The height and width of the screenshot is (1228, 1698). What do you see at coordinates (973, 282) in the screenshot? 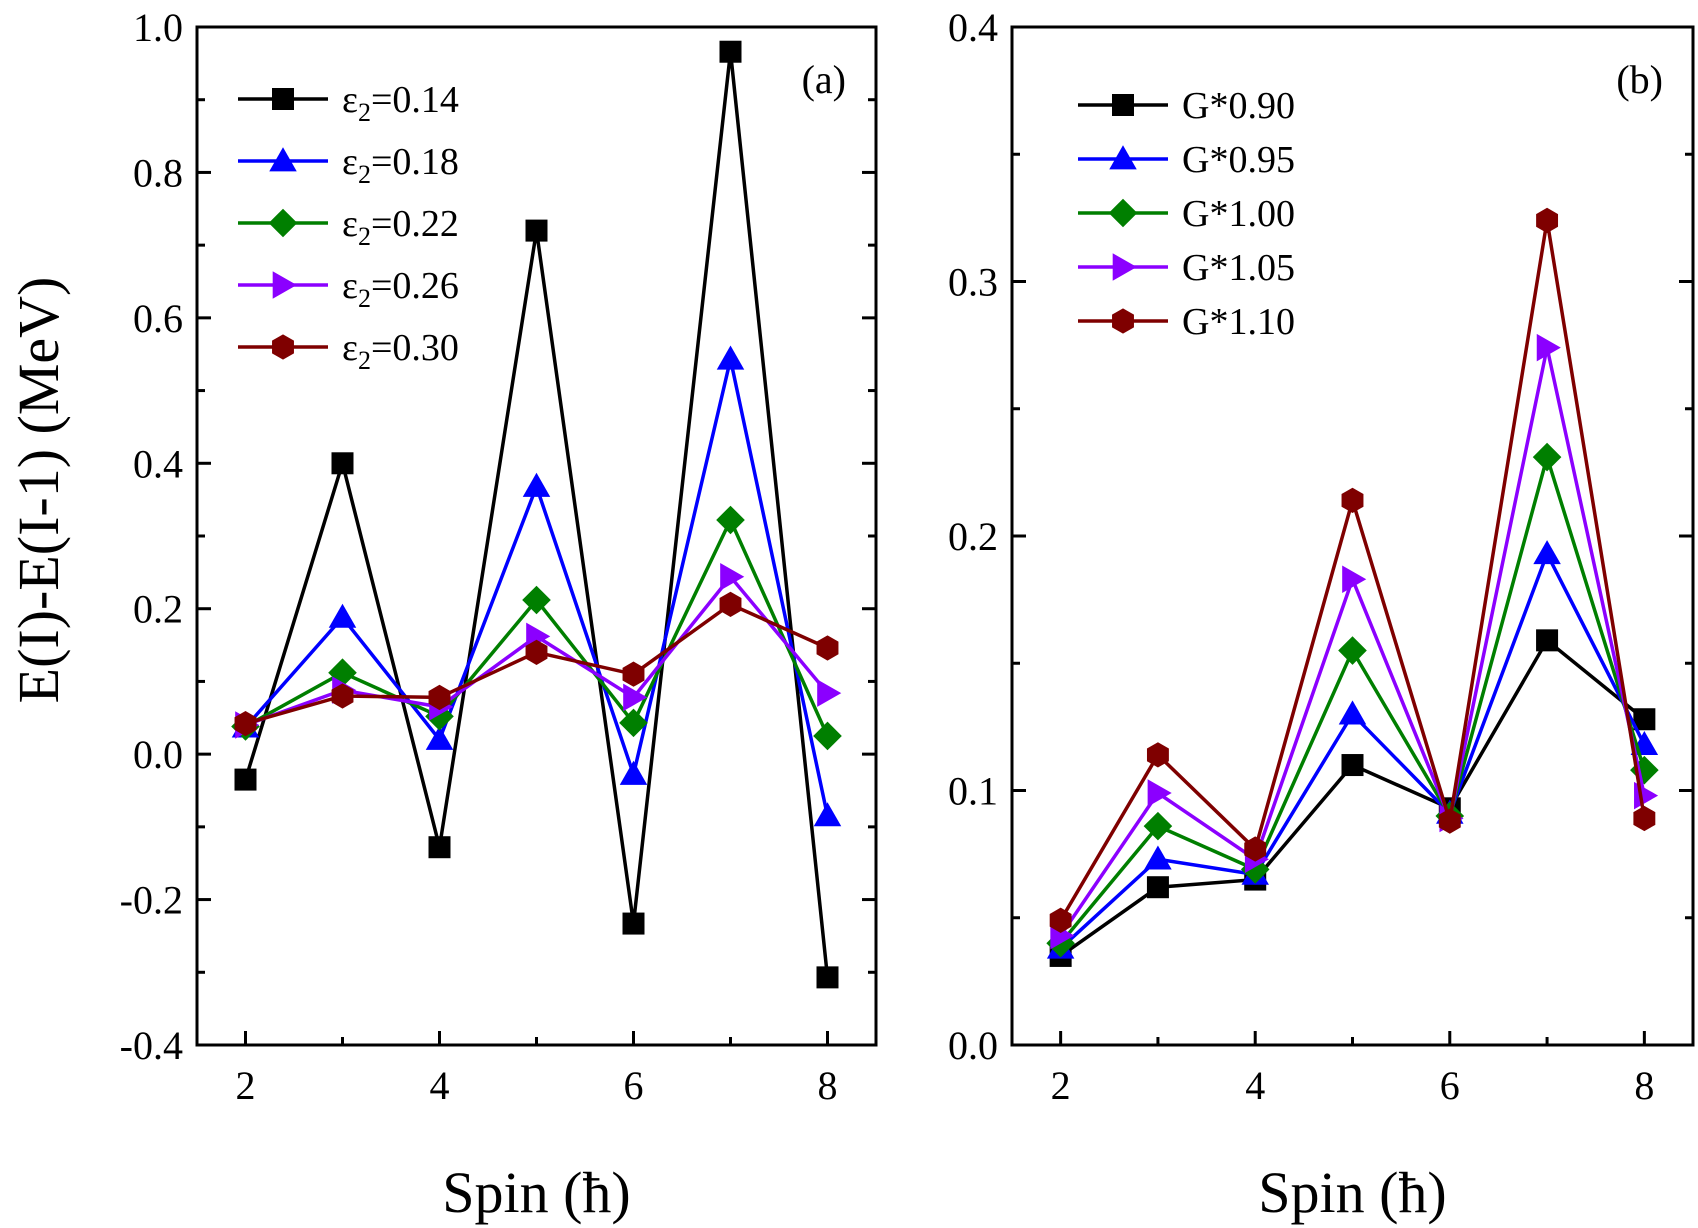
I see `y-tick-label: 0.3` at bounding box center [973, 282].